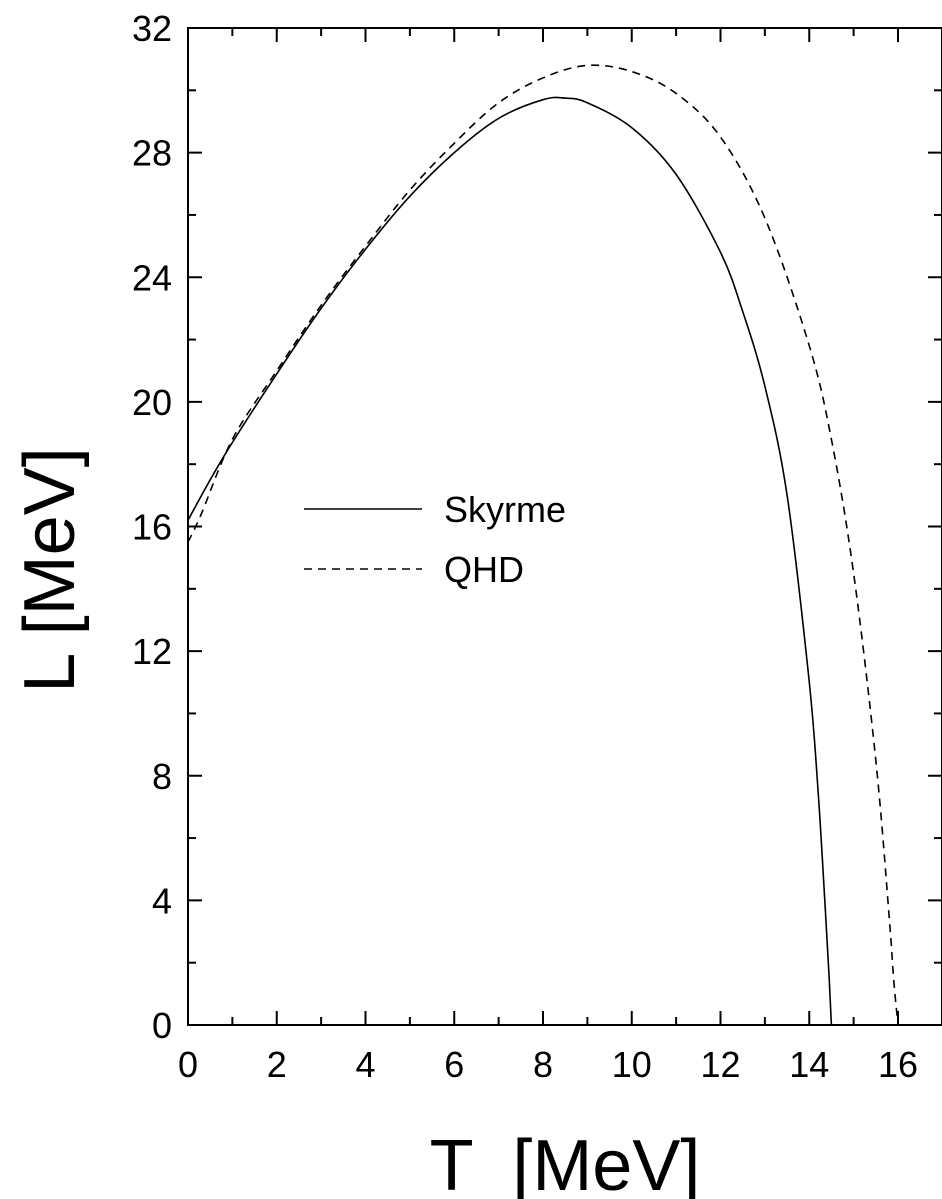 The height and width of the screenshot is (1199, 942). I want to click on y-tick-label: 28, so click(152, 153).